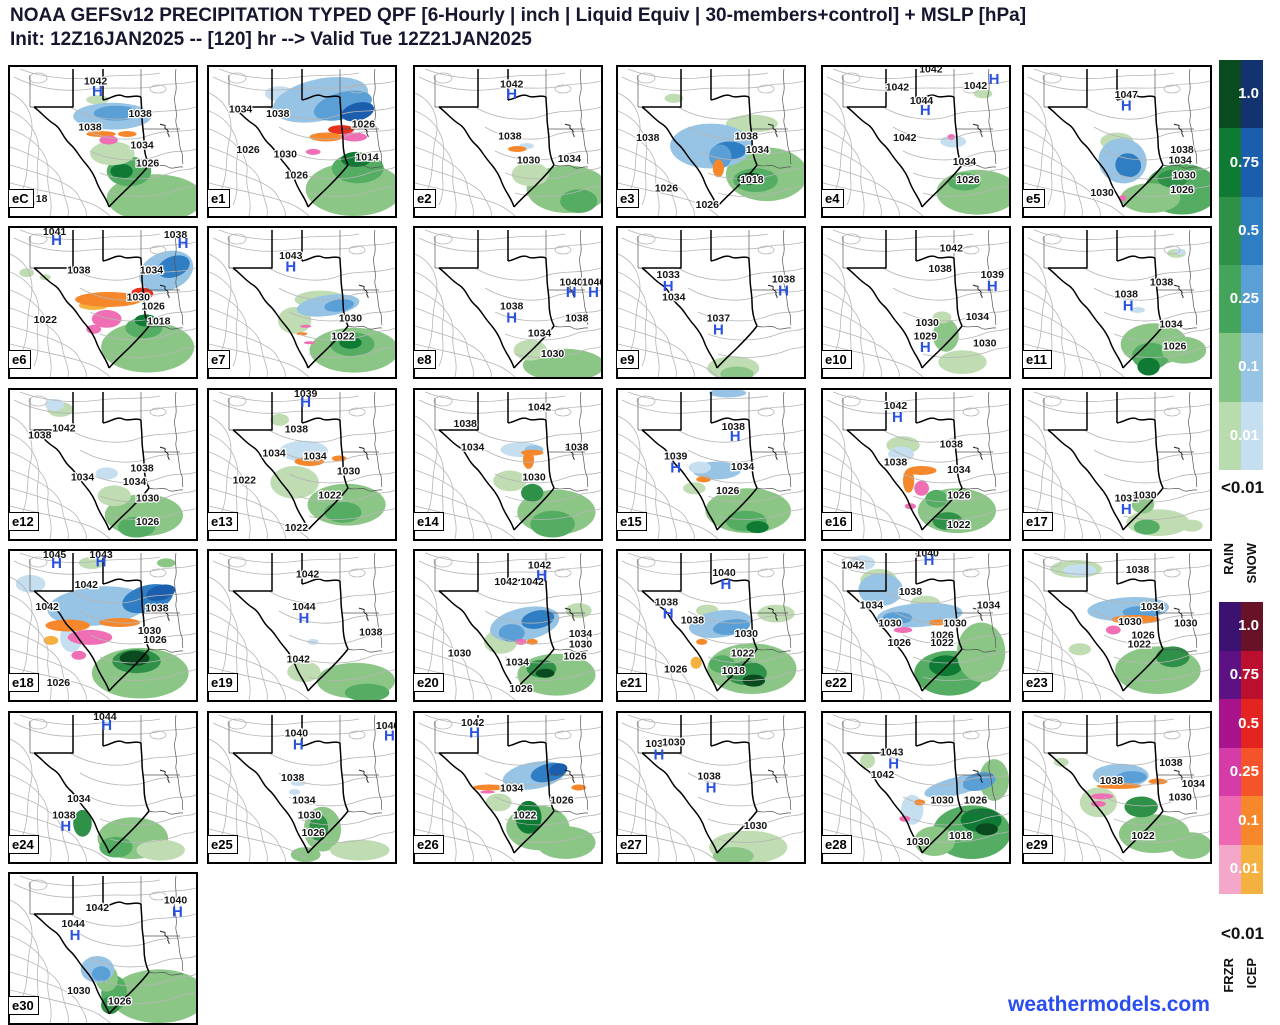 The height and width of the screenshot is (1025, 1280). Describe the element at coordinates (1230, 367) in the screenshot. I see `colorbar-cell-rain-0.1` at that location.